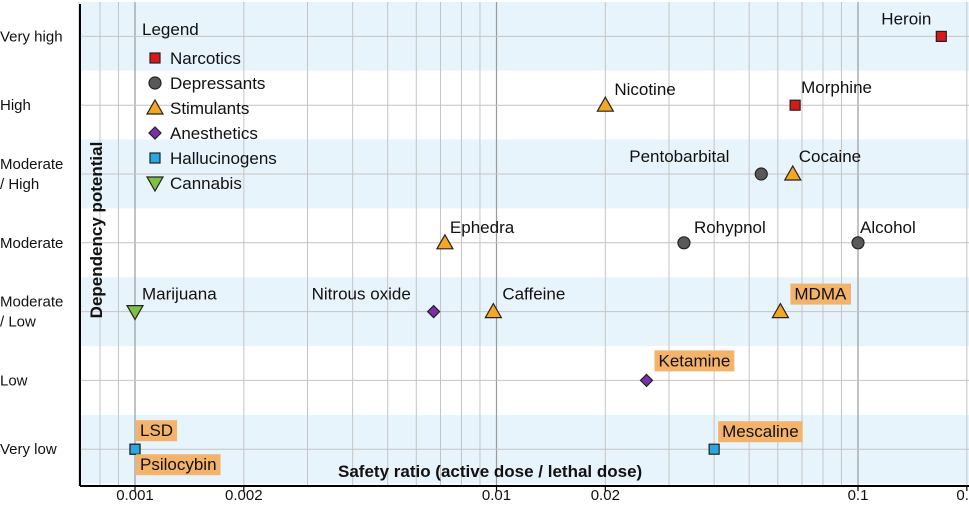 Image resolution: width=969 pixels, height=505 pixels. Describe the element at coordinates (28, 449) in the screenshot. I see `y-tick-label: Very low` at that location.